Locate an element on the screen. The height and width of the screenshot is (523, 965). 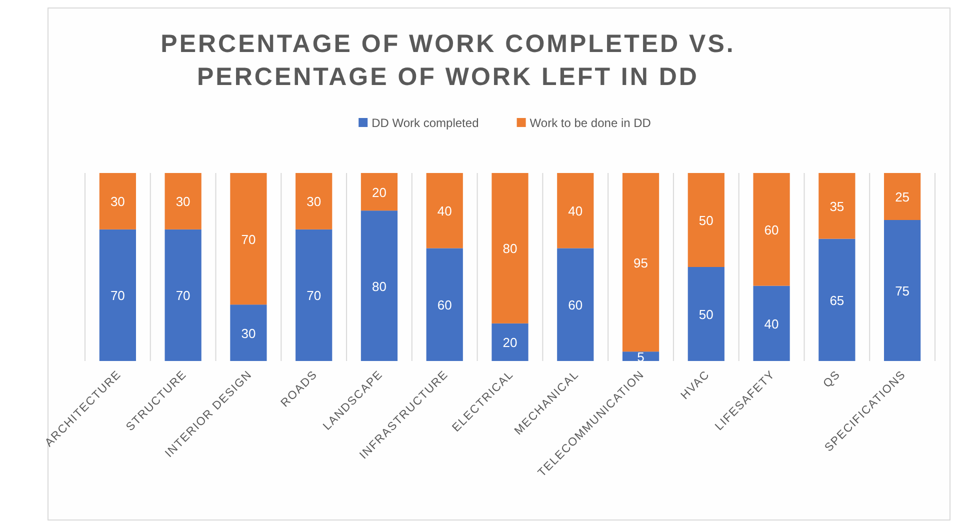
data-label: 25 is located at coordinates (902, 197).